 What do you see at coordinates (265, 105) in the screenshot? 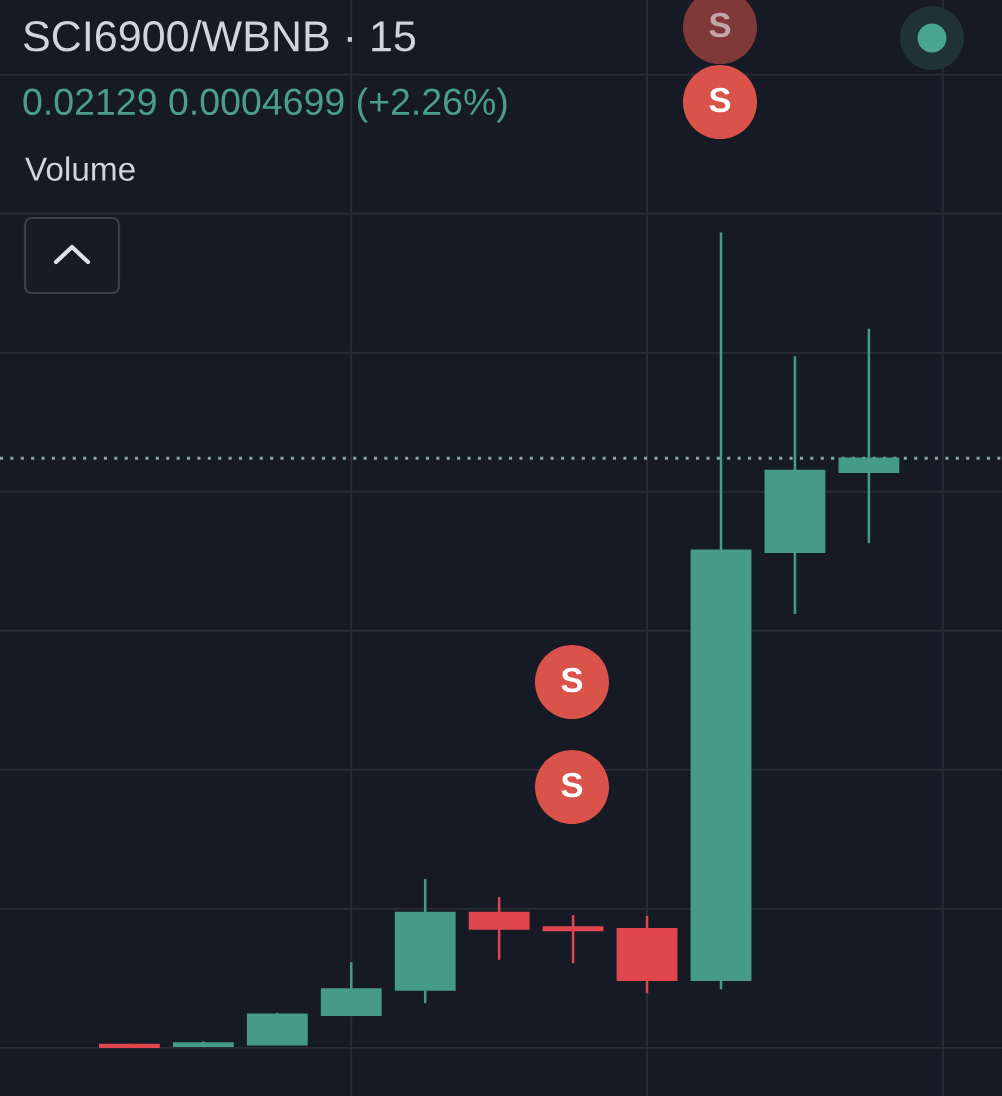
I see `chart-subtitle: 0.02129 0.0004699 (+2.26%)` at bounding box center [265, 105].